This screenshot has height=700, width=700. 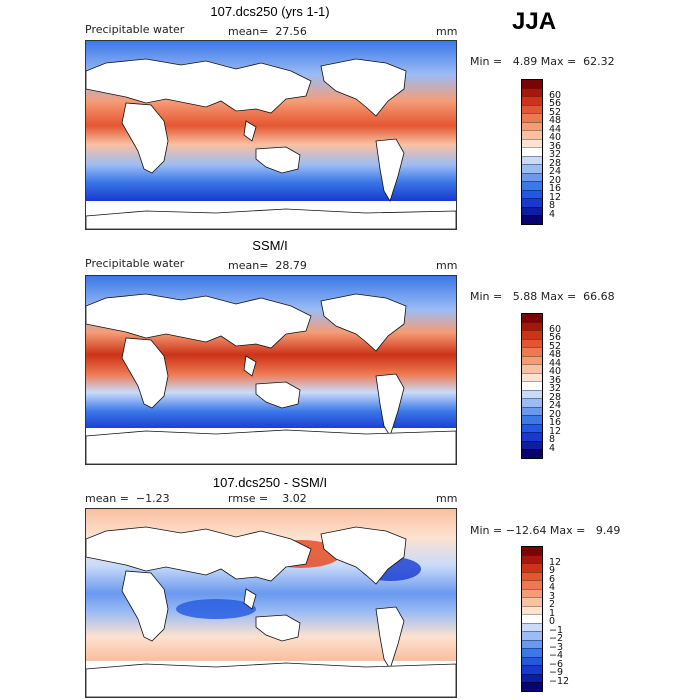 What do you see at coordinates (267, 498) in the screenshot?
I see `panel3-rmse: rmse = 3.02` at bounding box center [267, 498].